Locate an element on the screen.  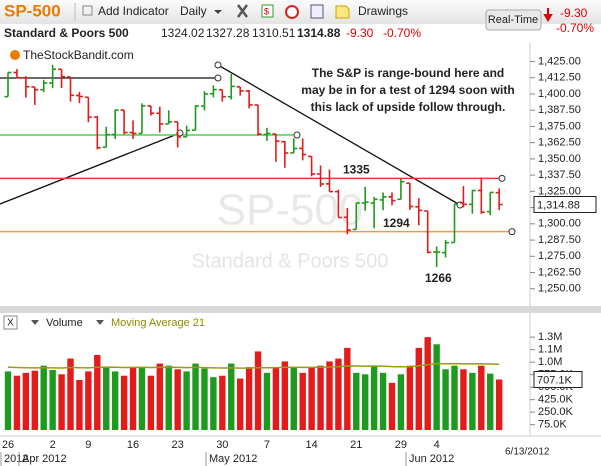
x-tick-label: 7 is located at coordinates (267, 445).